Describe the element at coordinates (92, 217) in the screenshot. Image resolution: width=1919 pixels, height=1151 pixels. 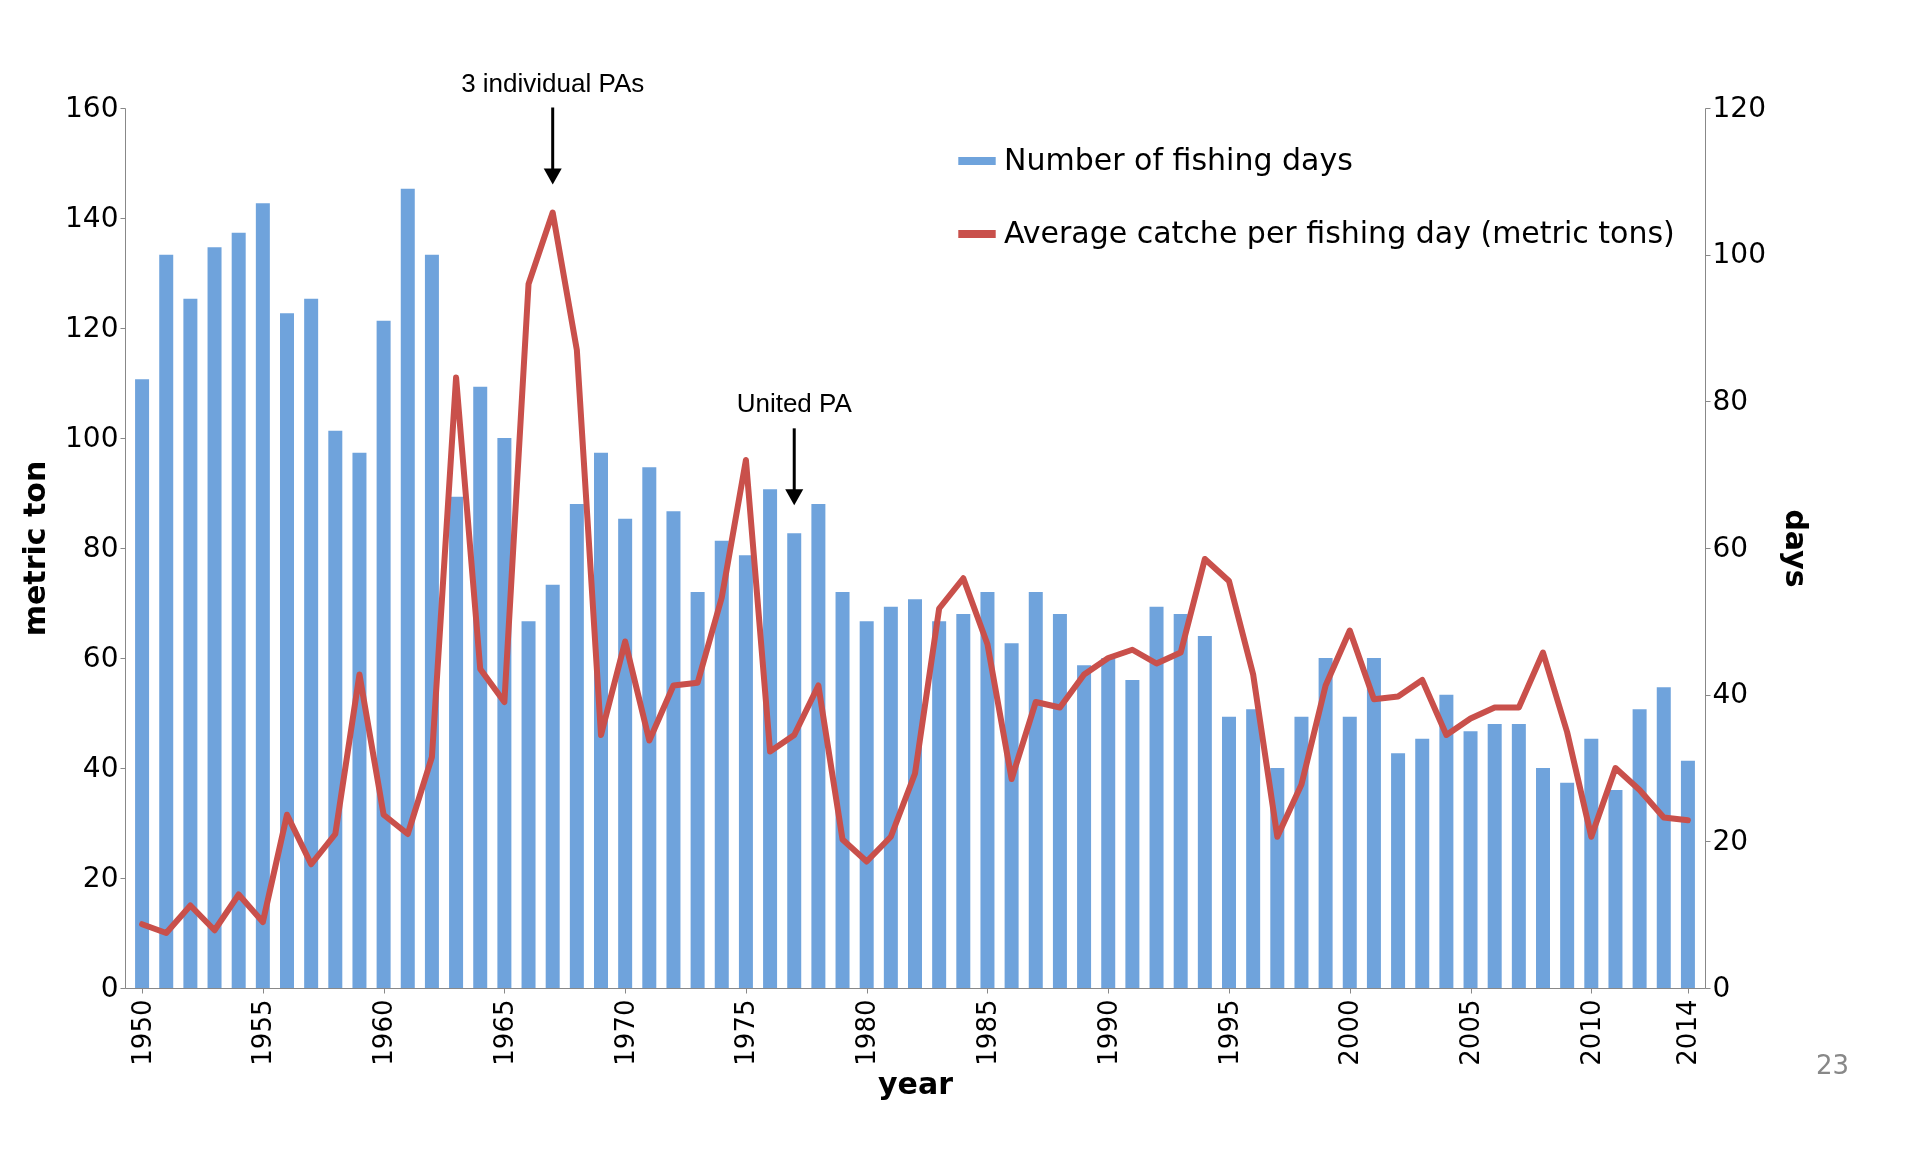
I see `y-tick-label: 140` at that location.